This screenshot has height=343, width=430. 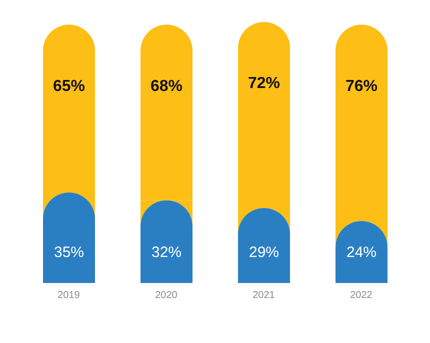 What do you see at coordinates (361, 86) in the screenshot?
I see `data-label: 76%` at bounding box center [361, 86].